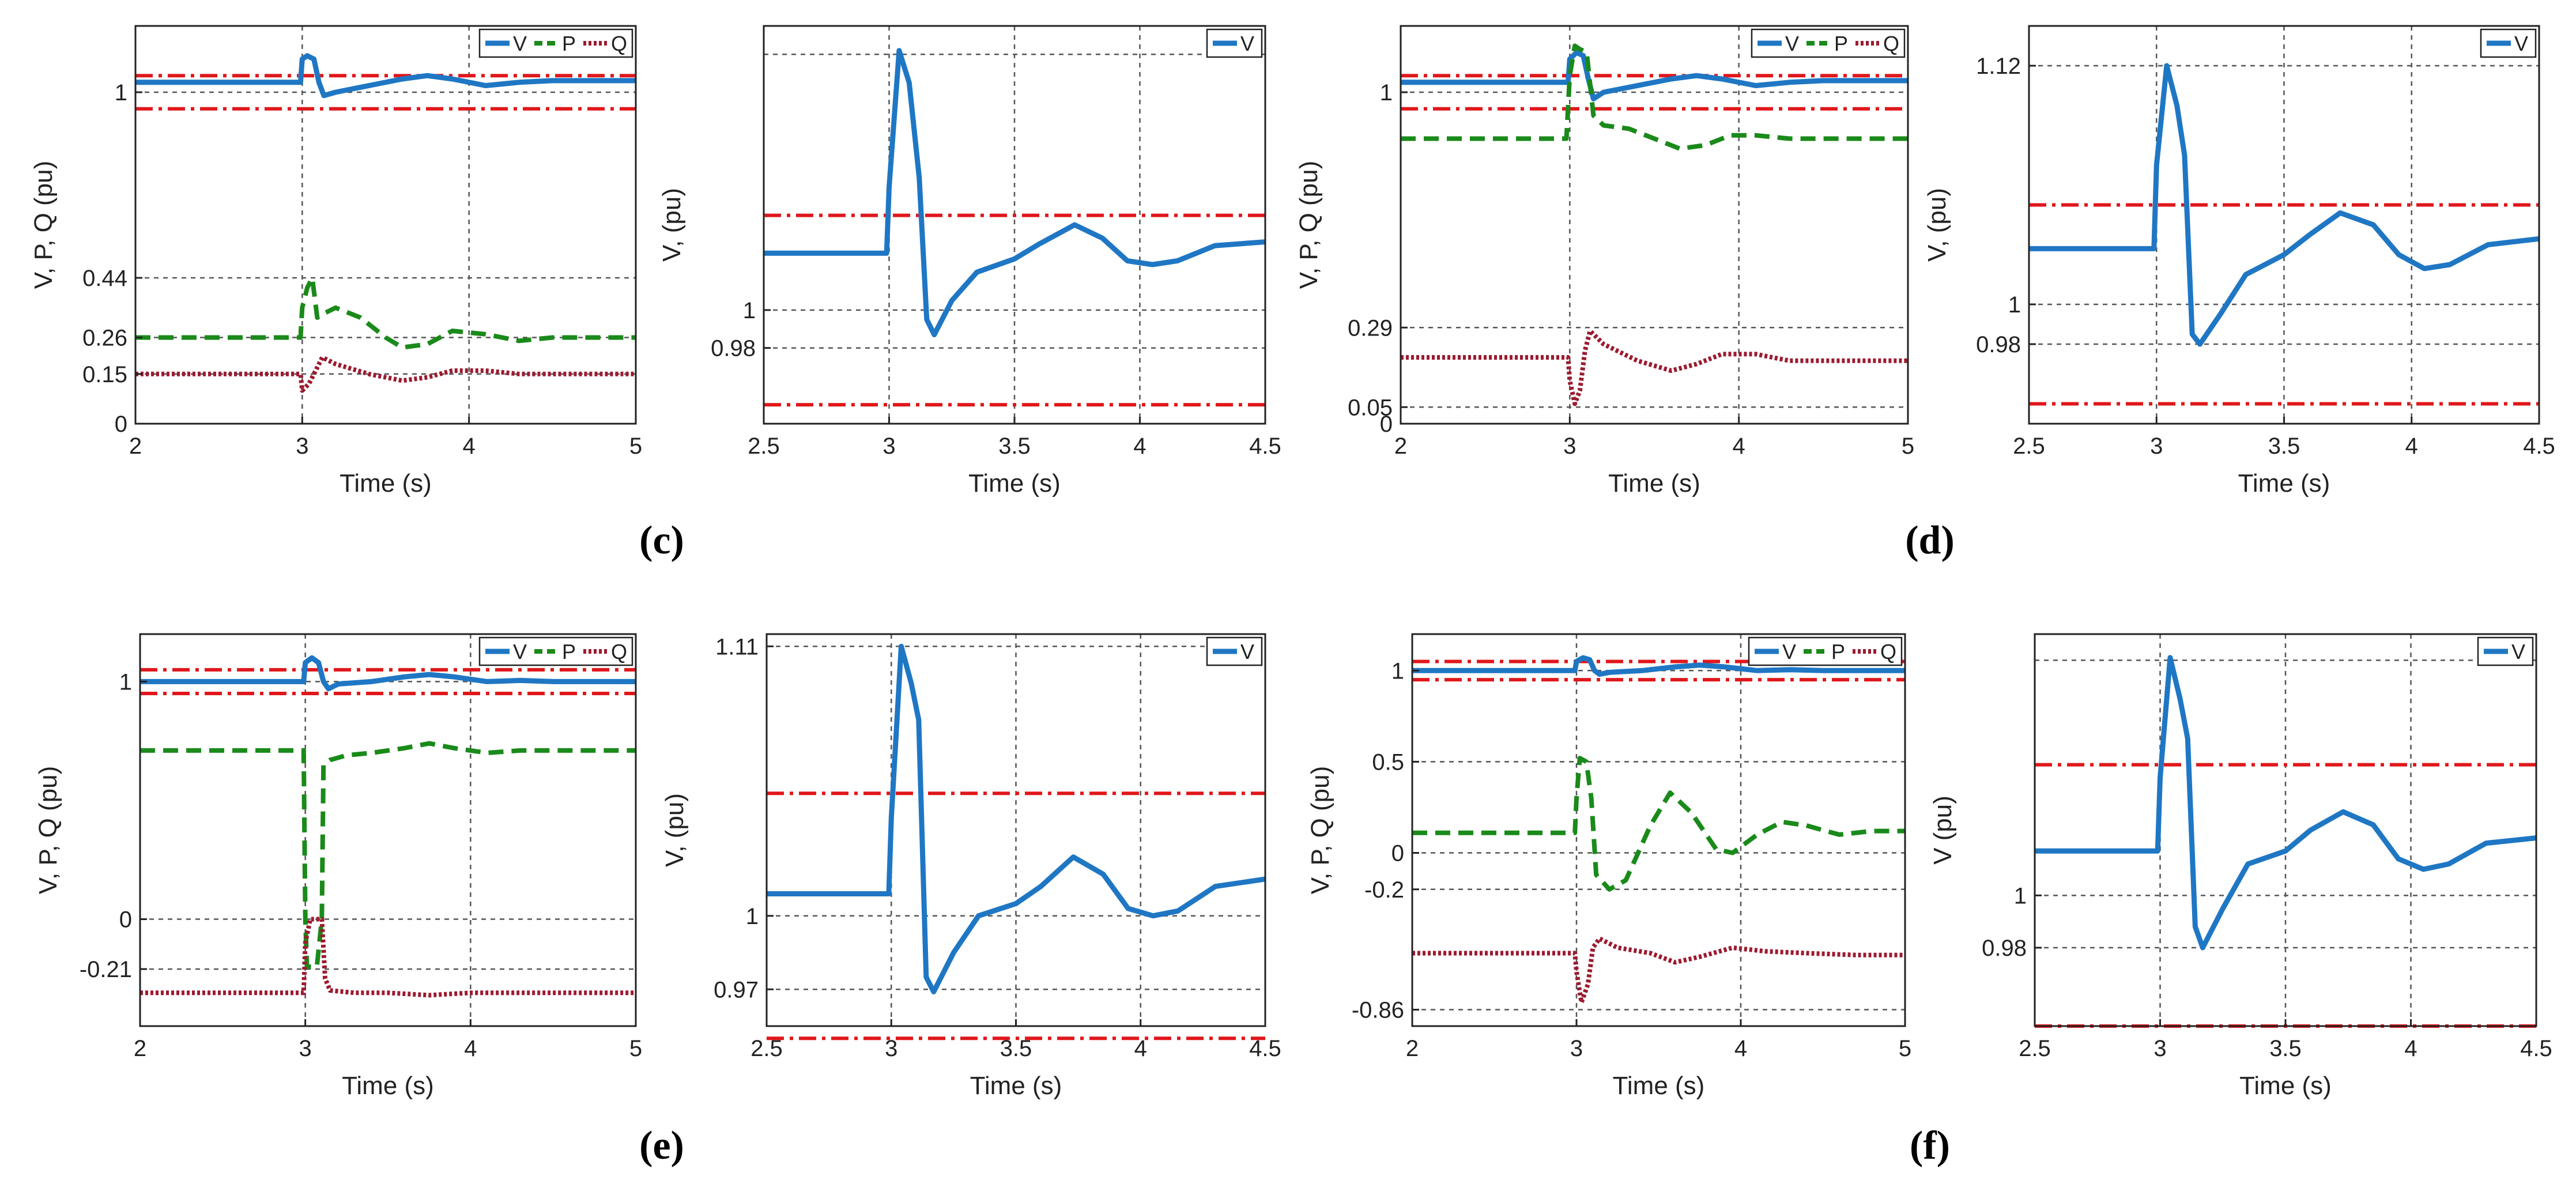  What do you see at coordinates (661, 540) in the screenshot?
I see `panel-label-c: (c)` at bounding box center [661, 540].